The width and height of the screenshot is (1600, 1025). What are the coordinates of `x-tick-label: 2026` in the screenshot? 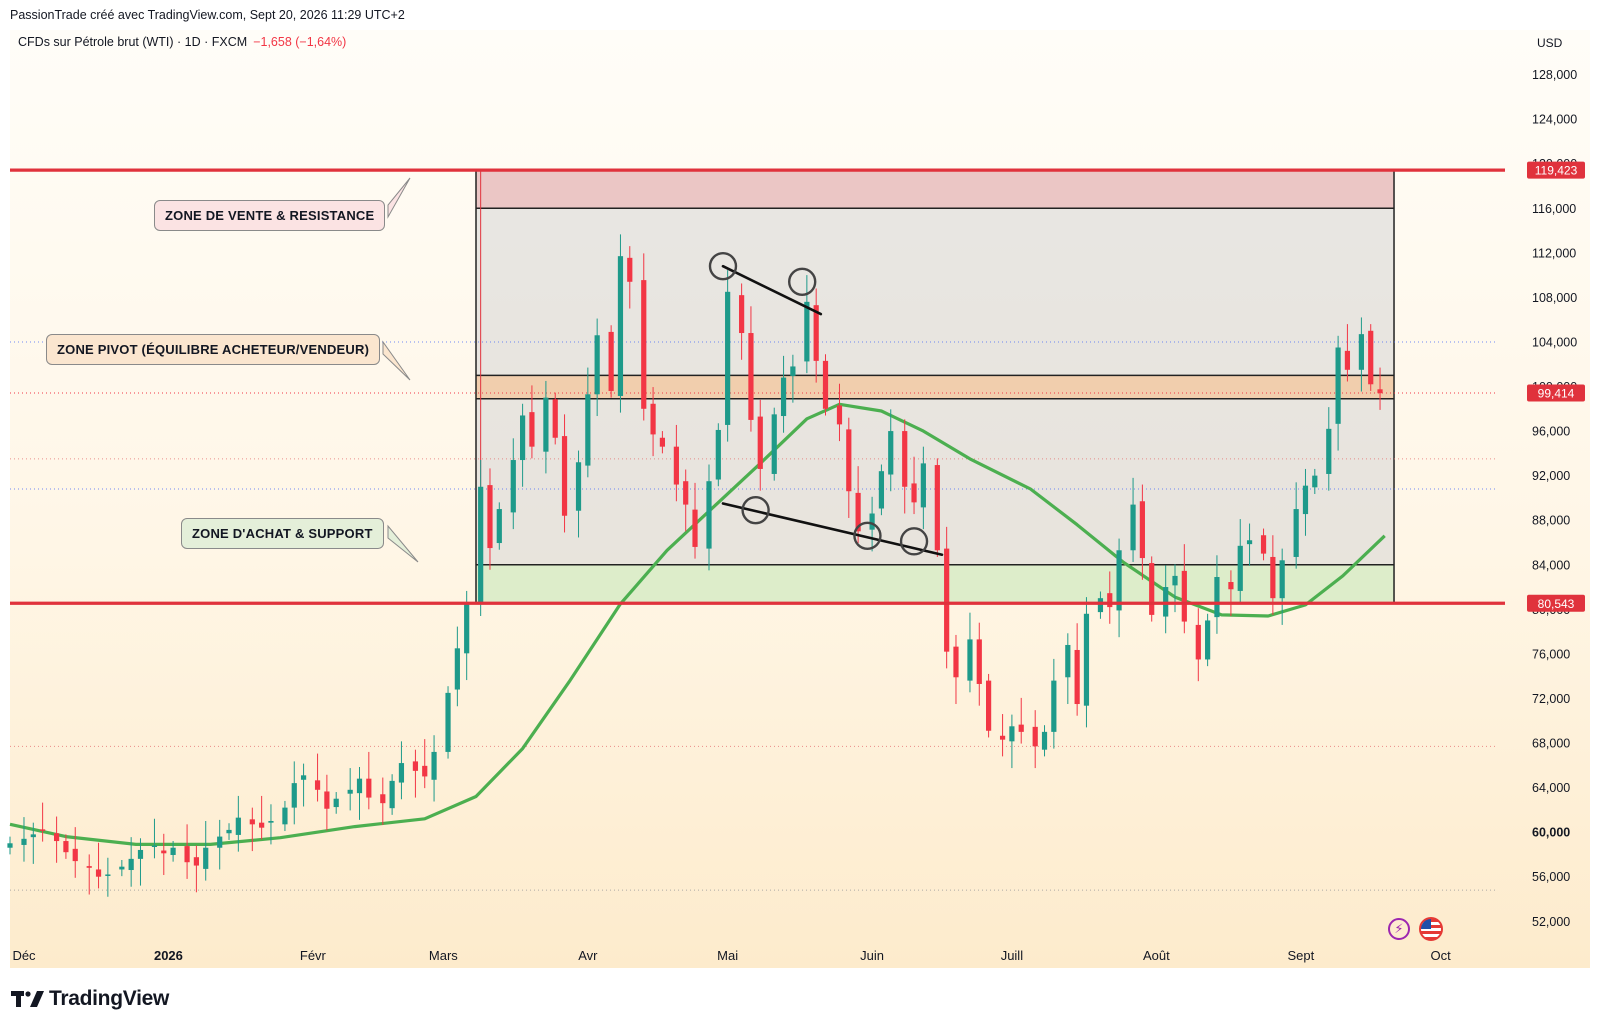 It's located at (168, 955).